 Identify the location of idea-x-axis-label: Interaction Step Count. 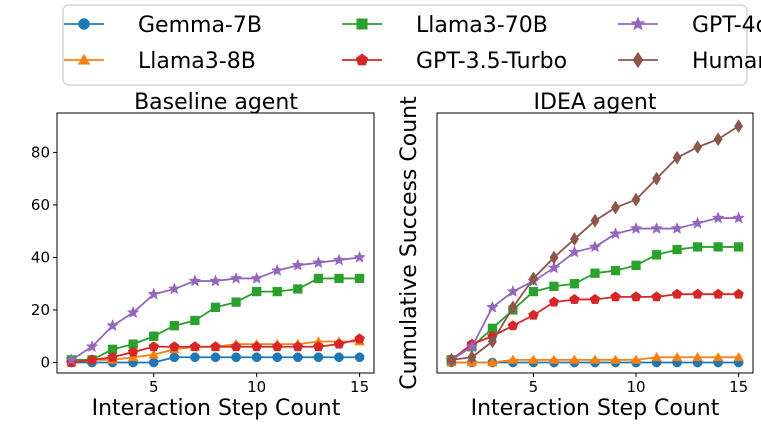
(595, 408).